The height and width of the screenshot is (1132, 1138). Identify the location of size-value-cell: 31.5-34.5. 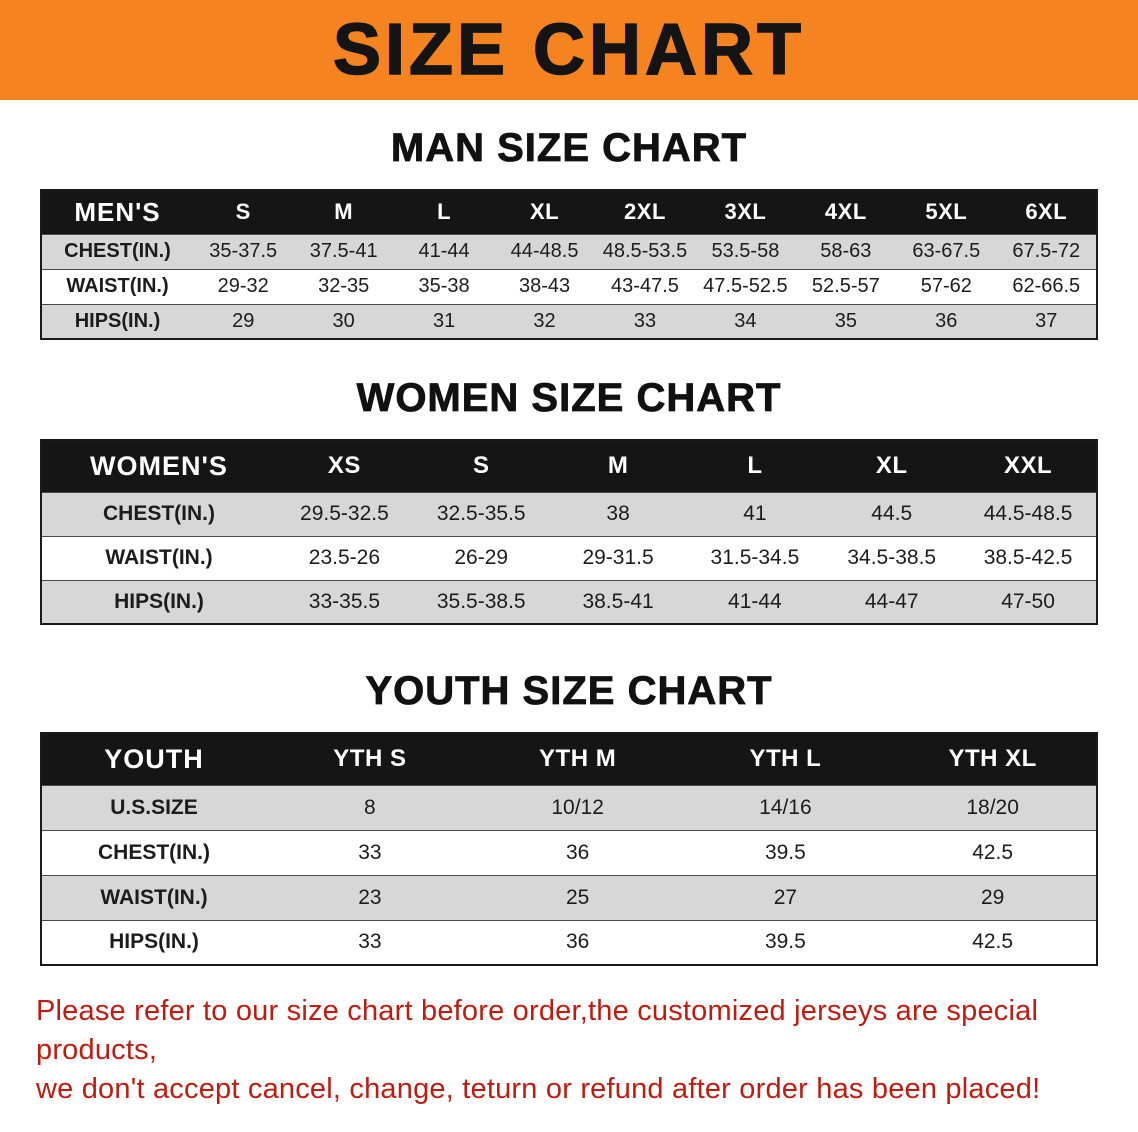
(755, 557).